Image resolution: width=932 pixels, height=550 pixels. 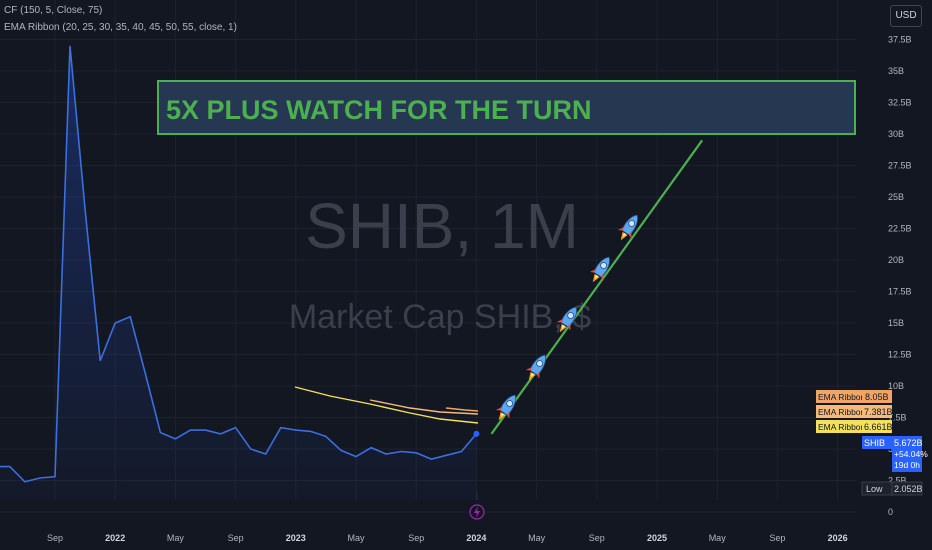 I want to click on currency-button: USD, so click(x=906, y=16).